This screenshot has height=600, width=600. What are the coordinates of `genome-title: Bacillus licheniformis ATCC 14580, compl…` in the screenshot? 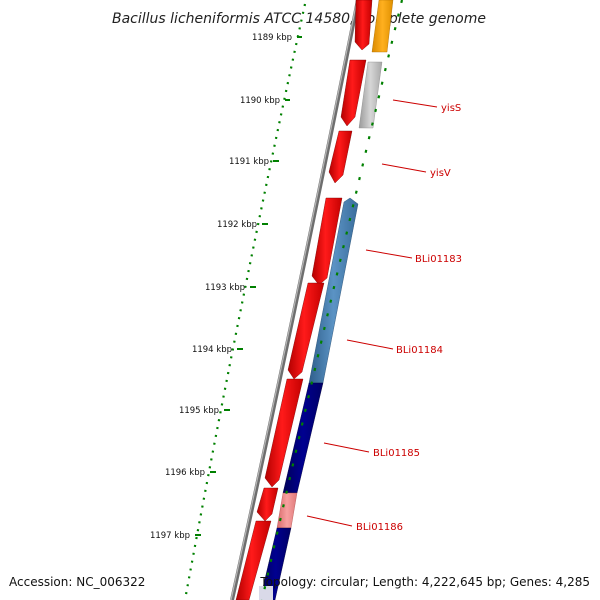 It's located at (299, 19).